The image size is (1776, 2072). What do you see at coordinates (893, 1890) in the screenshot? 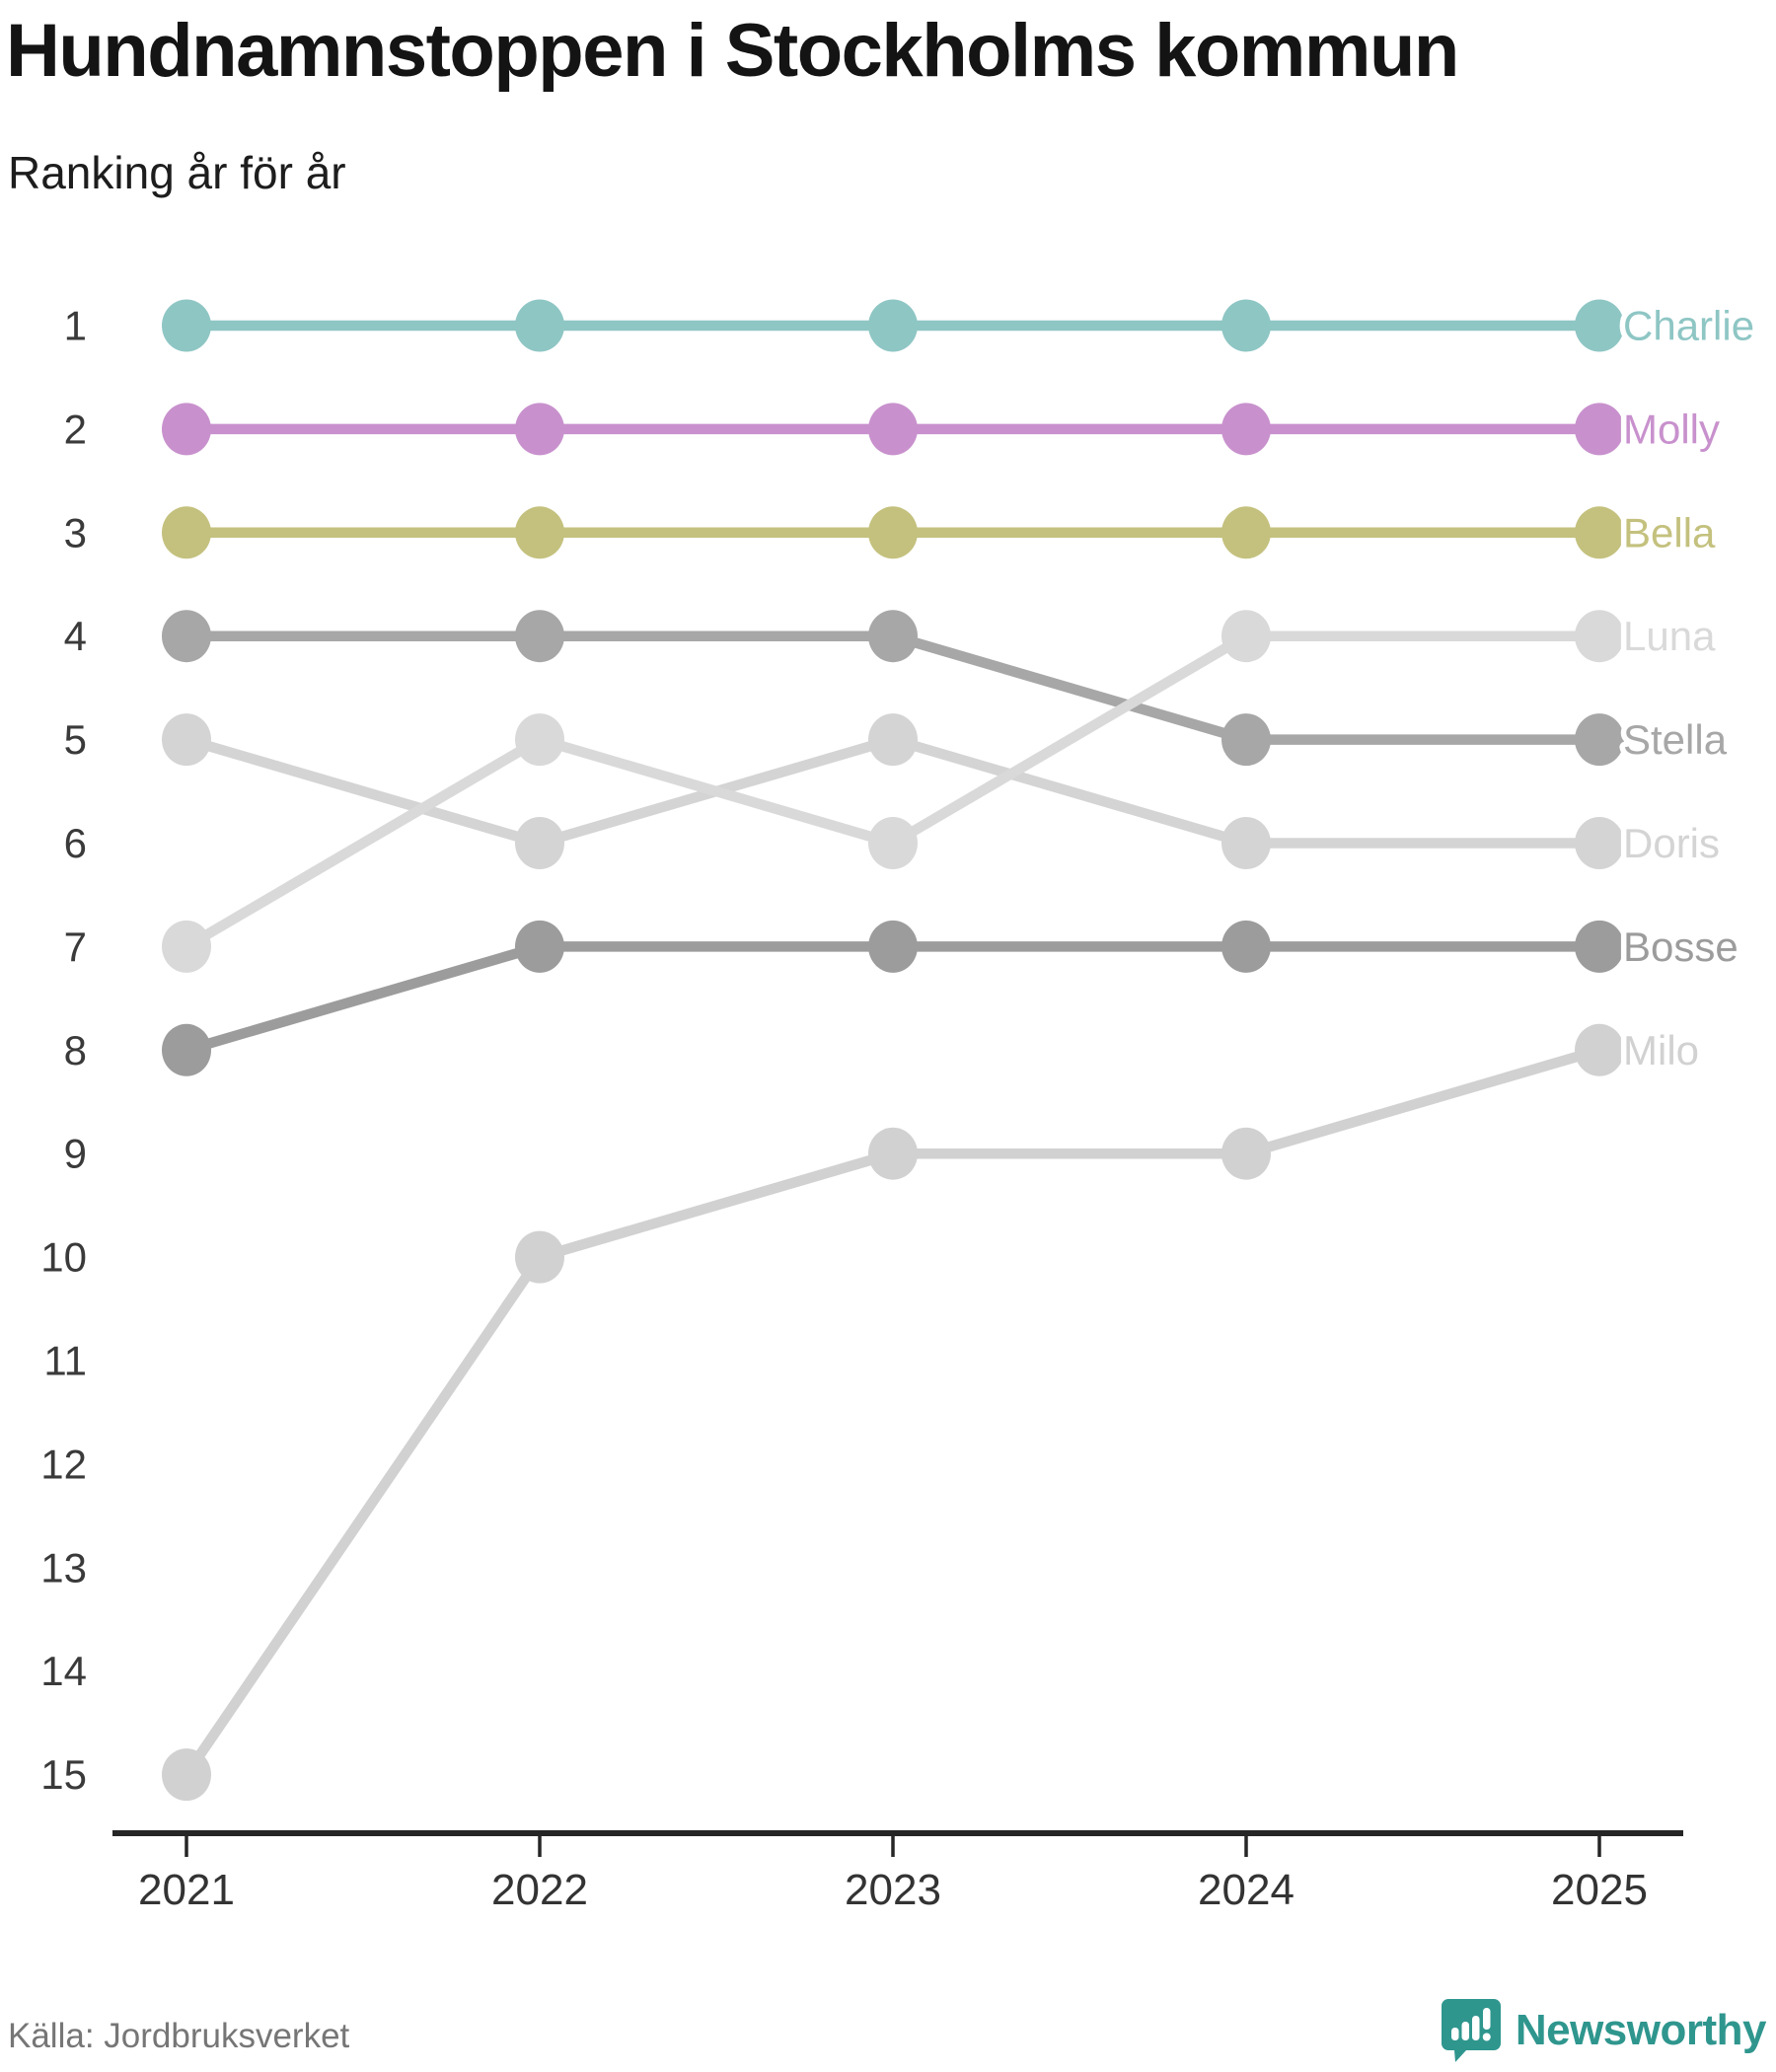
I see `x-tick-label: 2023` at bounding box center [893, 1890].